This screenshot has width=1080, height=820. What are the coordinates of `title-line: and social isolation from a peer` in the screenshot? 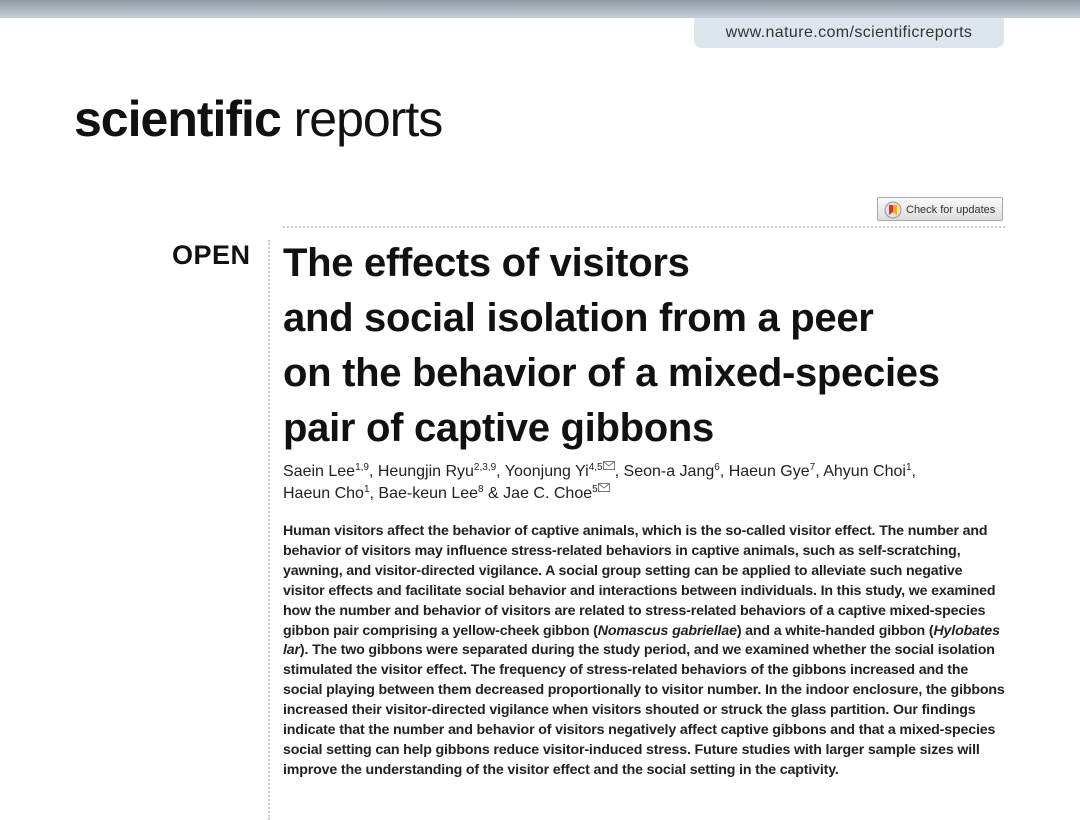 It's located at (578, 318).